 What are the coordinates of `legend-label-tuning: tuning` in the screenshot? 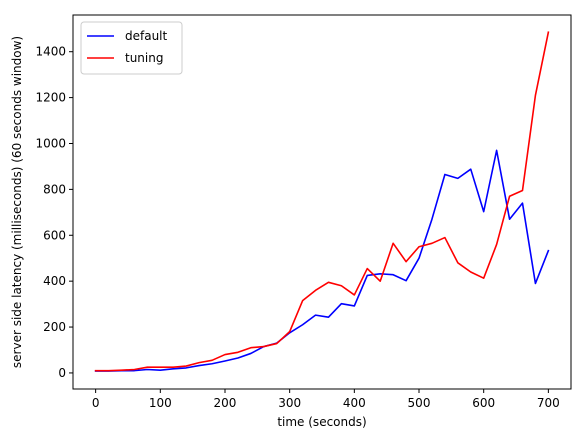 It's located at (144, 58).